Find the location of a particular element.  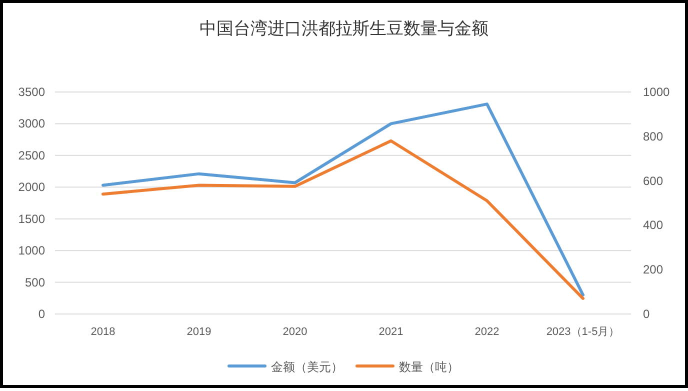

y2-tick-label: 400 is located at coordinates (653, 225).